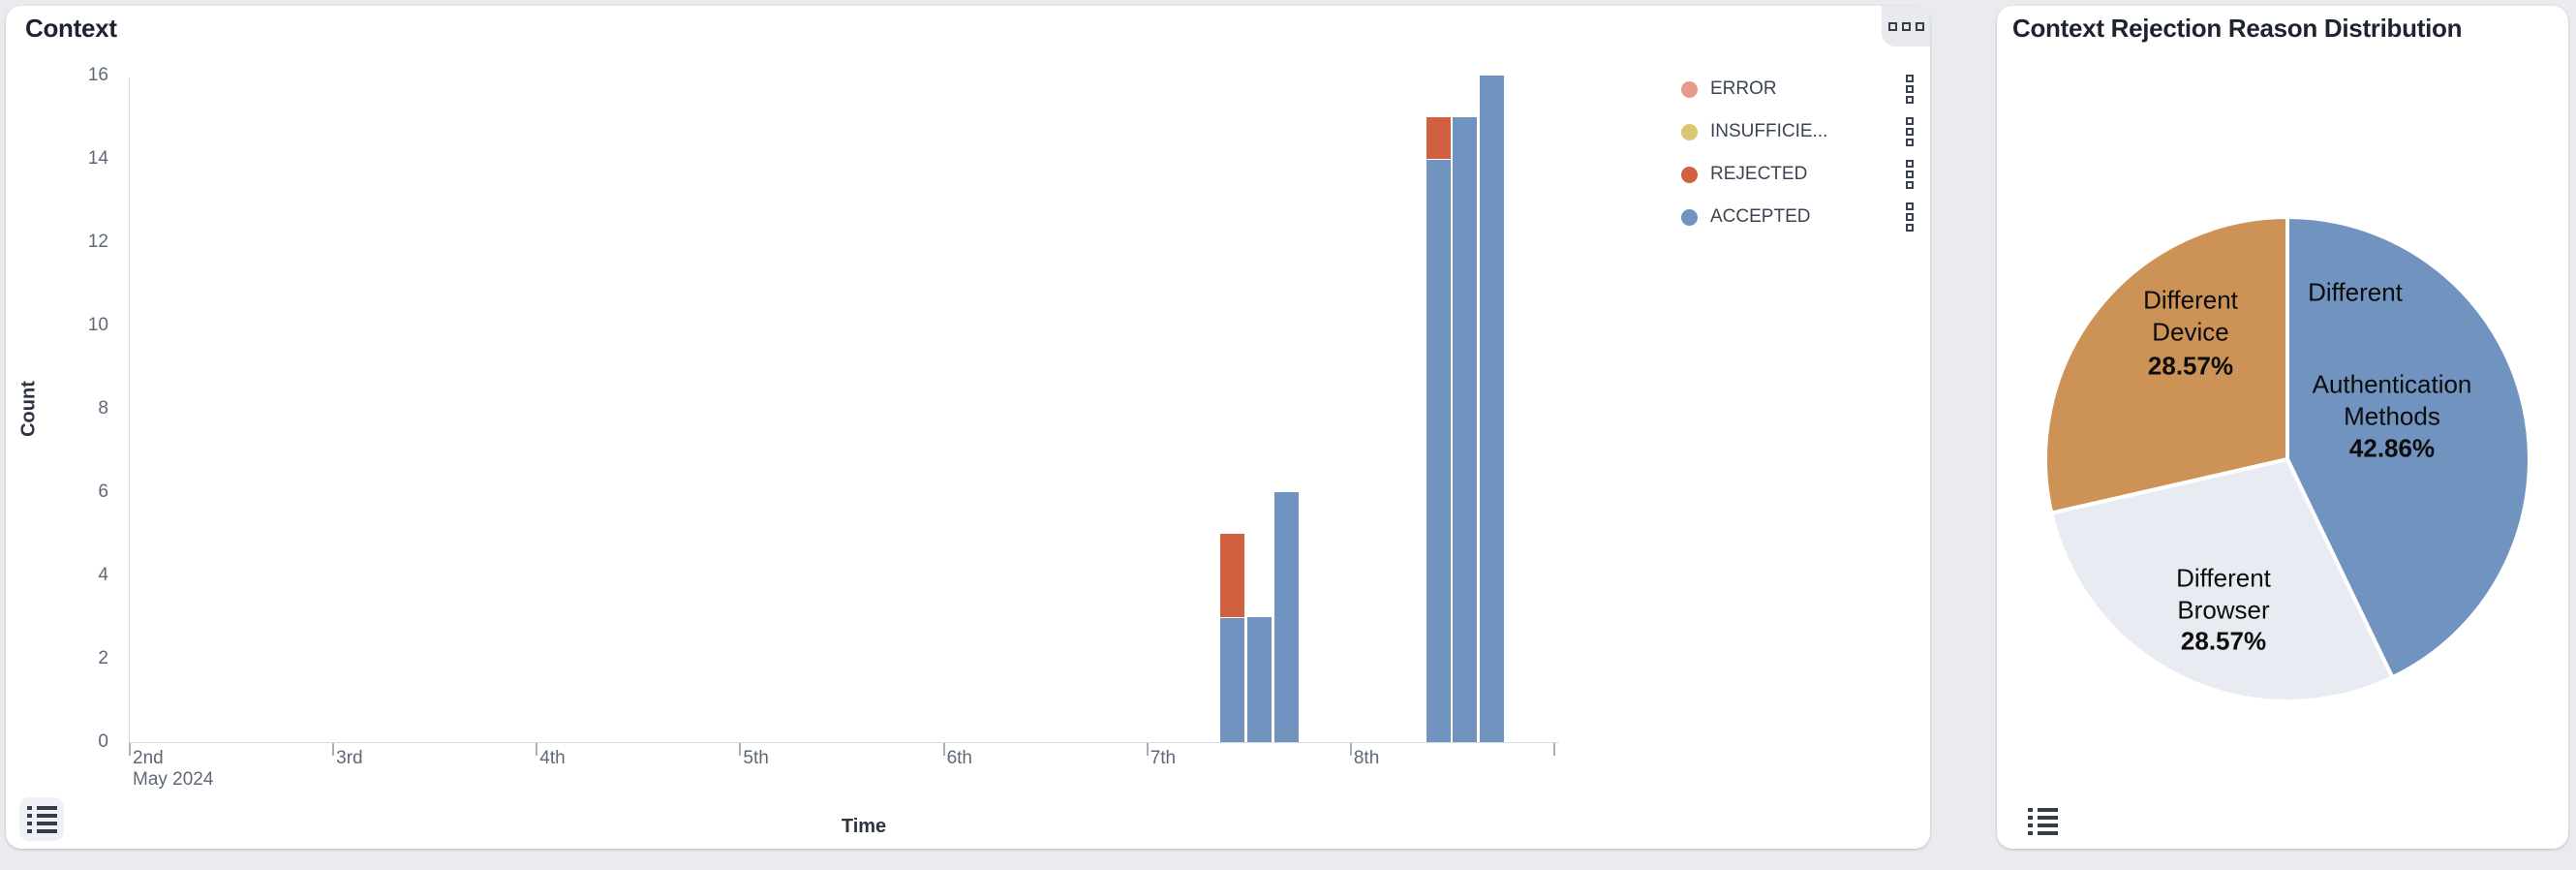  What do you see at coordinates (103, 741) in the screenshot?
I see `y-tick-label: 0` at bounding box center [103, 741].